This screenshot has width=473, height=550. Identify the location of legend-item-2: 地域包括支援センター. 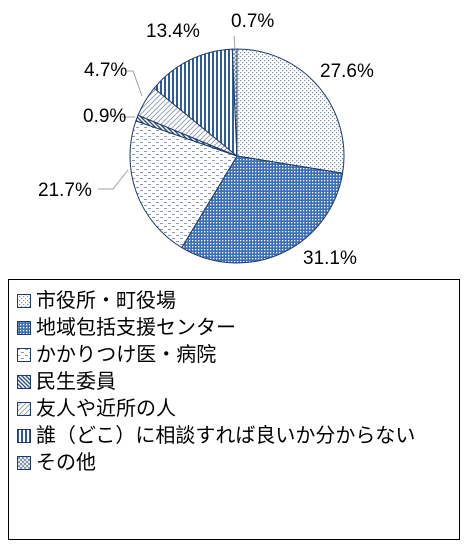
(234, 327).